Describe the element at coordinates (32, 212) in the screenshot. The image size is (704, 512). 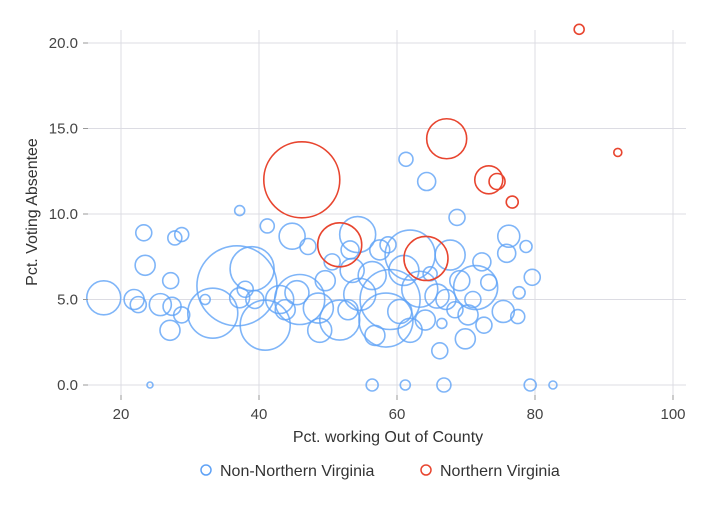
I see `y-axis-title: Pct. Voting Absentee` at that location.